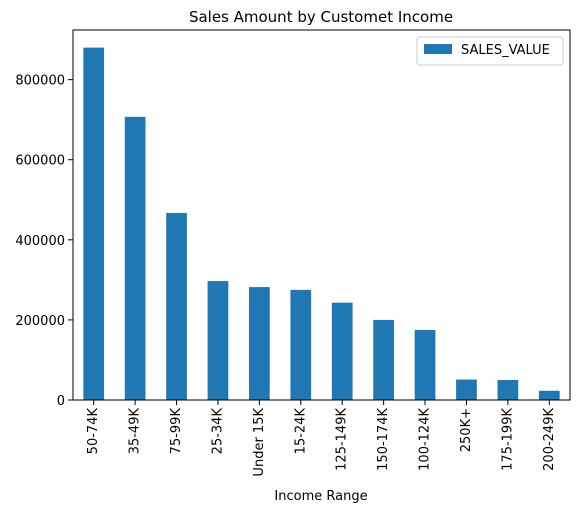 This screenshot has height=512, width=578. I want to click on y-axis: 0 200000 400000 600000 800000, so click(44, 241).